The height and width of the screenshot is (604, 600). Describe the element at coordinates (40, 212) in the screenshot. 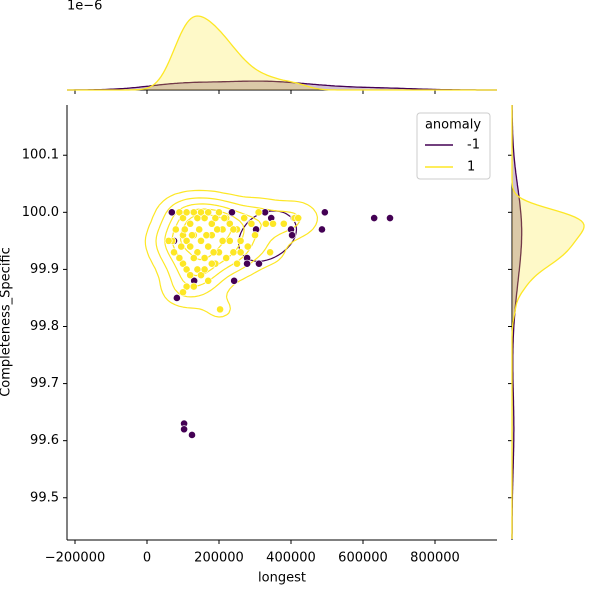

I see `y-tick-label: 100.0` at that location.